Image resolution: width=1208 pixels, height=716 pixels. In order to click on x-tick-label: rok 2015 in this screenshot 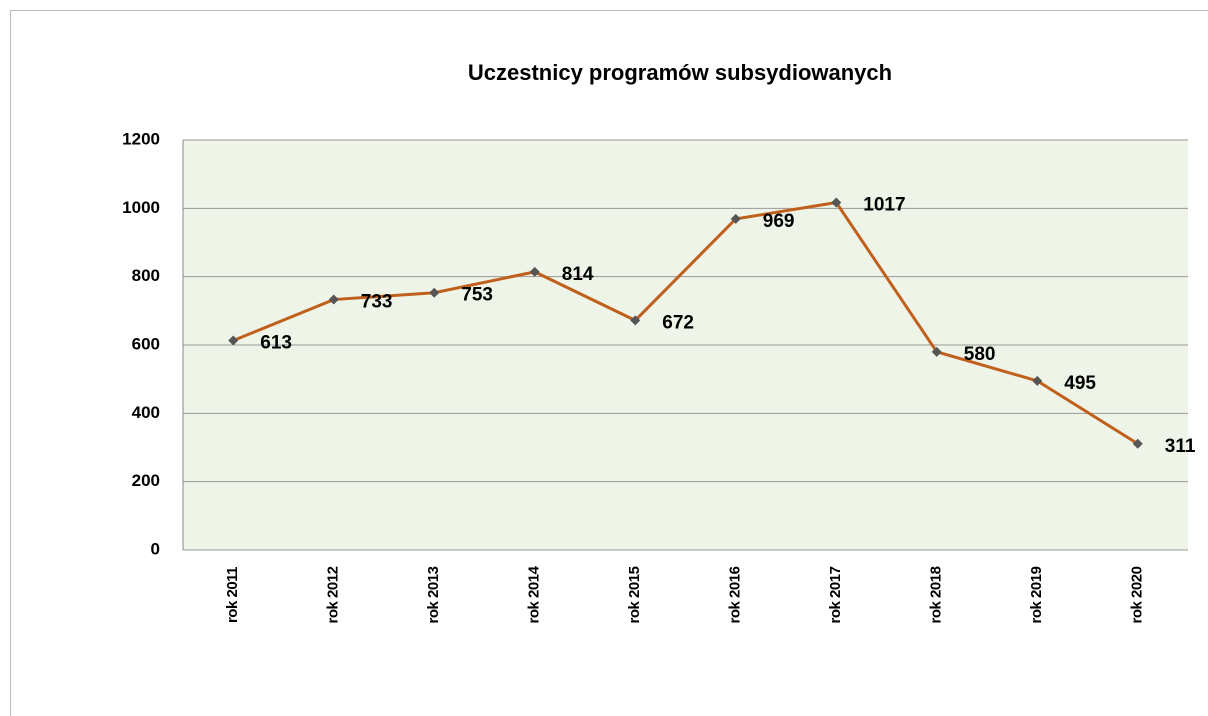, I will do `click(634, 594)`.